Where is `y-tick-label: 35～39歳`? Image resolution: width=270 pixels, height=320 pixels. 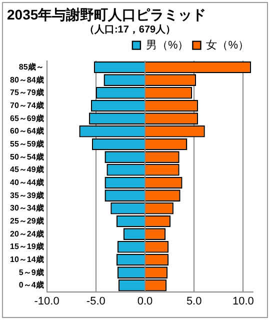
y-tick-label: 35～39歳 is located at coordinates (27, 195).